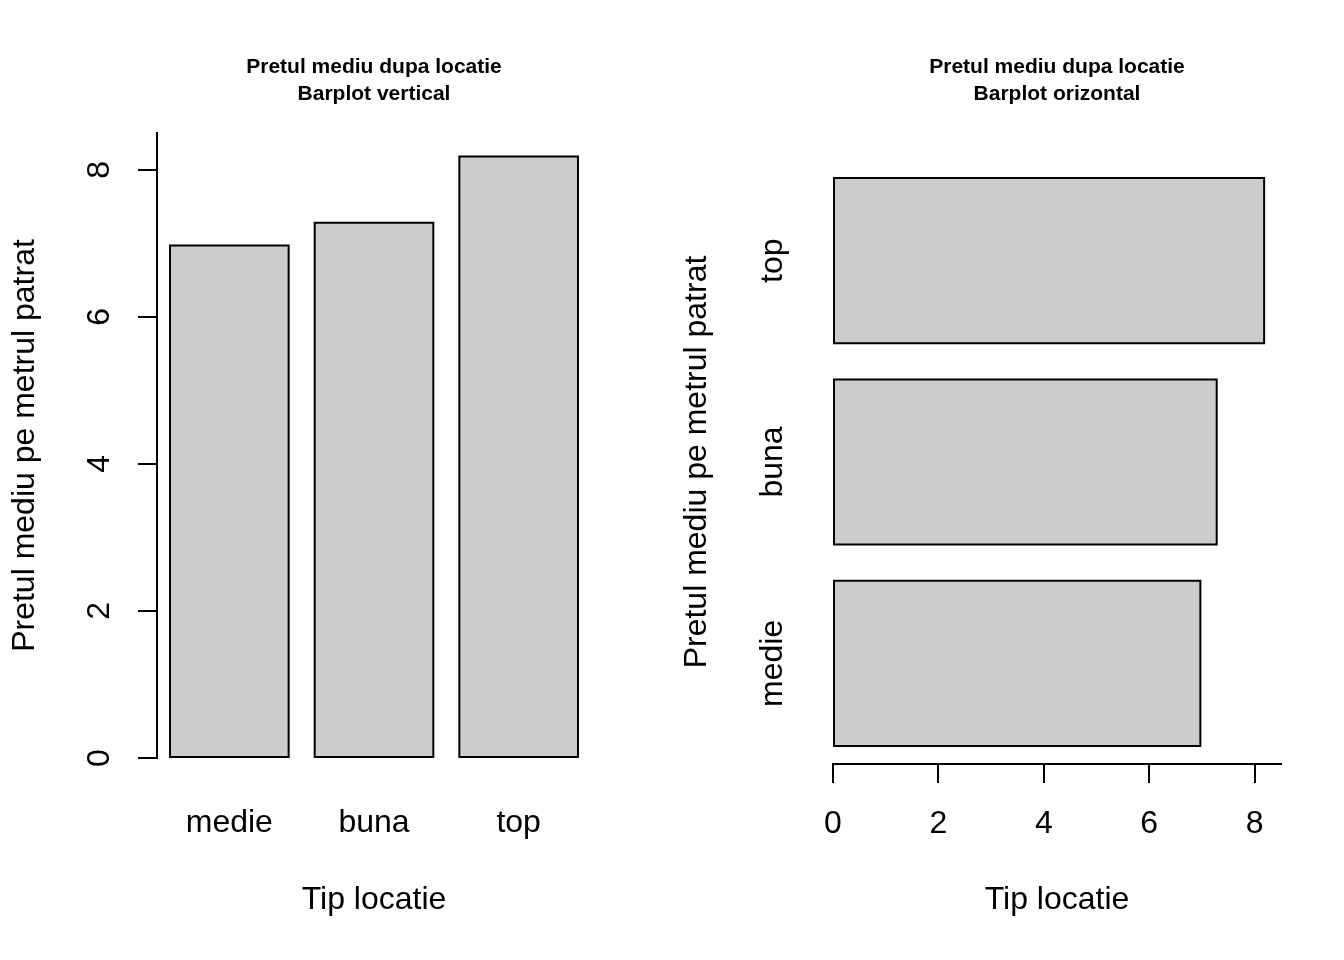 The height and width of the screenshot is (960, 1344). What do you see at coordinates (374, 821) in the screenshot?
I see `x-tick-label: buna` at bounding box center [374, 821].